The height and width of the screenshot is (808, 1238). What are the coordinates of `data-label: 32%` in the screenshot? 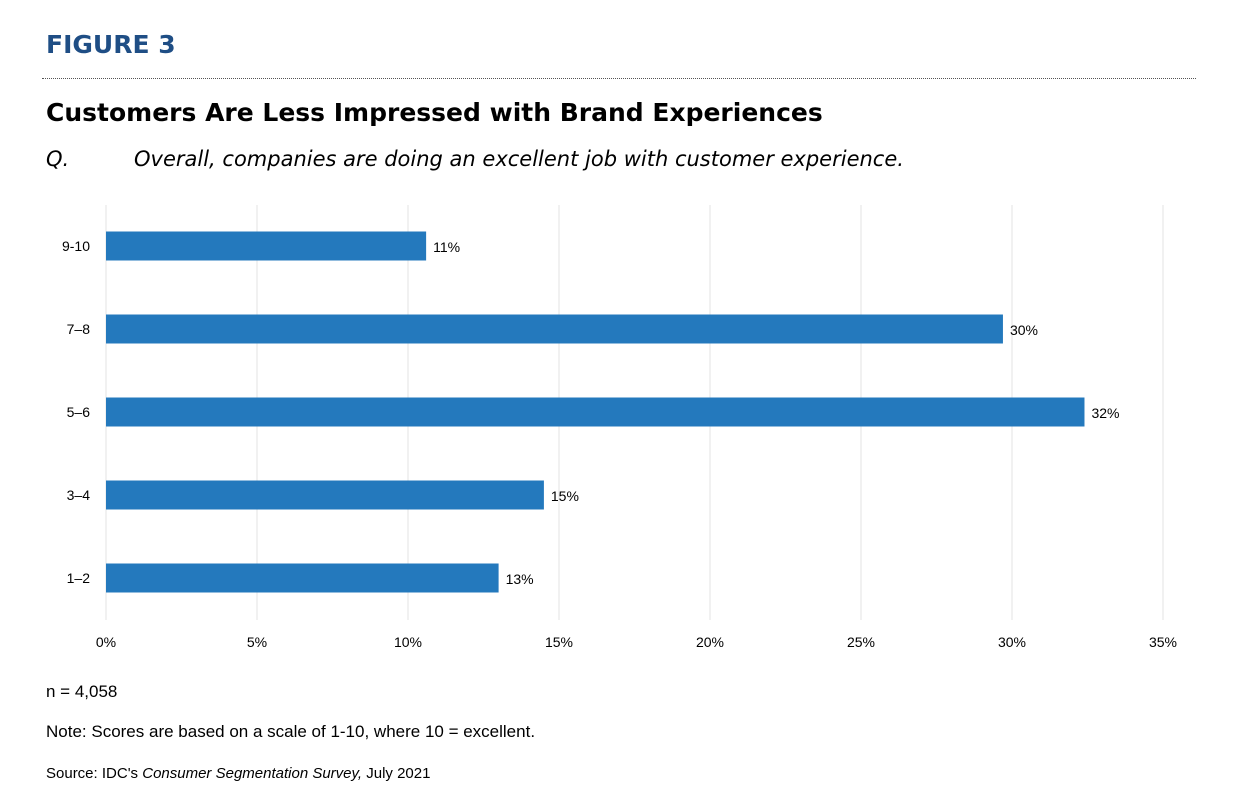 It's located at (1105, 413).